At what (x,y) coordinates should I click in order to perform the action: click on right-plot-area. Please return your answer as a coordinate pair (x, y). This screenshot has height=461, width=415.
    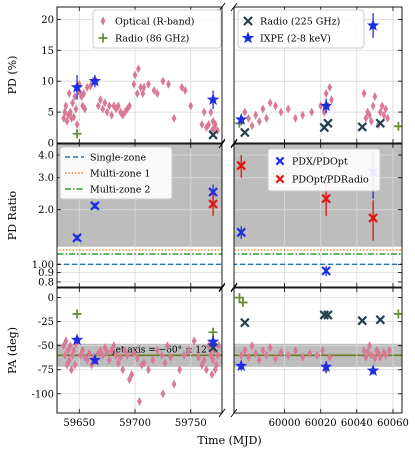
    Looking at the image, I should click on (318, 350).